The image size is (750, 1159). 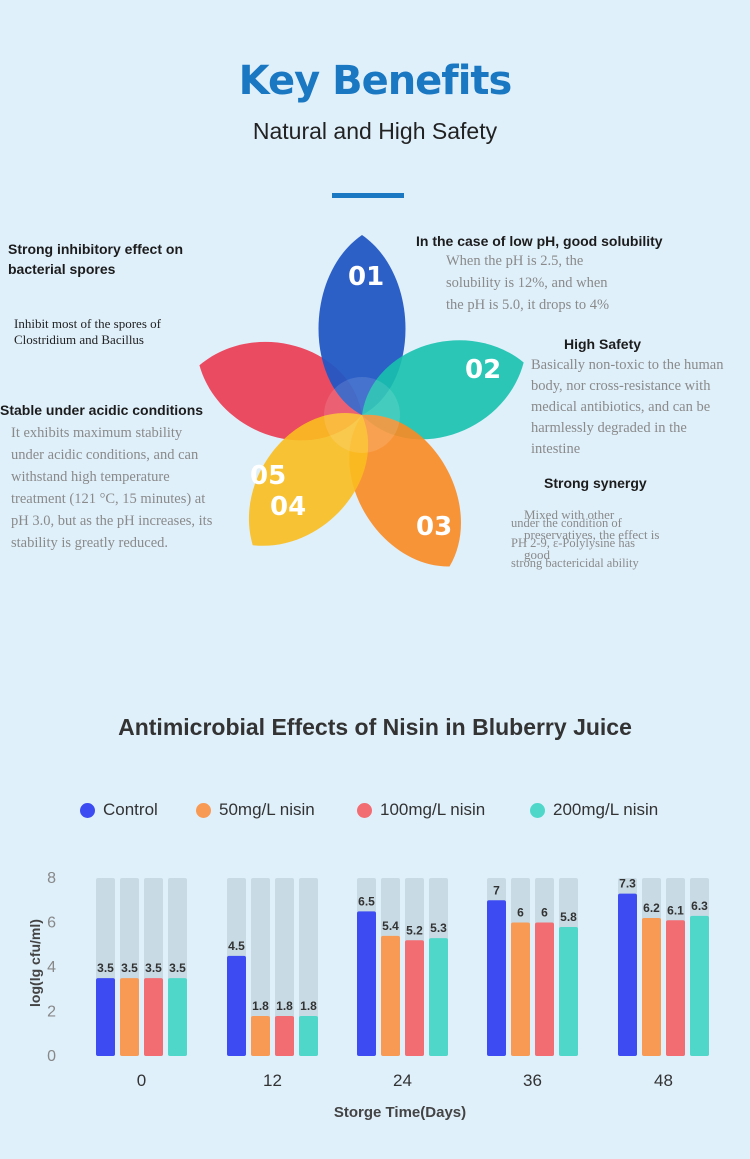 I want to click on bar-value-label: 7, so click(x=496, y=890).